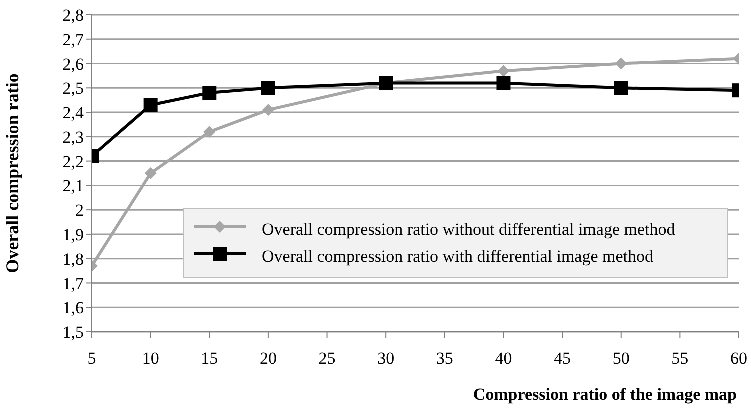  What do you see at coordinates (151, 358) in the screenshot?
I see `x-tick-label: 10` at bounding box center [151, 358].